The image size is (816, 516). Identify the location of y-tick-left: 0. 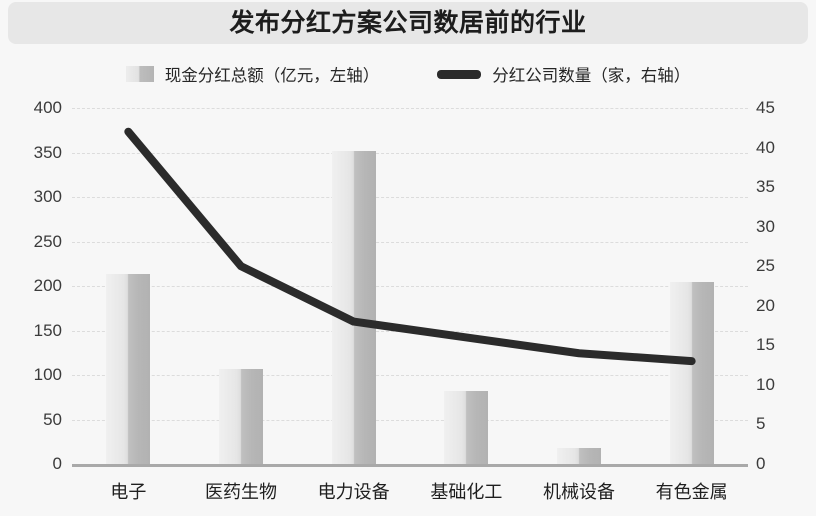
(57, 463).